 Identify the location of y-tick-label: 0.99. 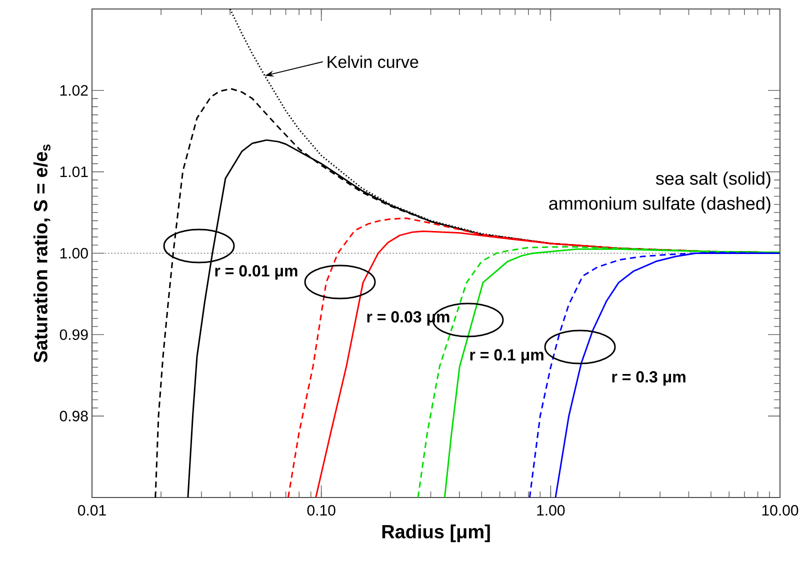
(74, 334).